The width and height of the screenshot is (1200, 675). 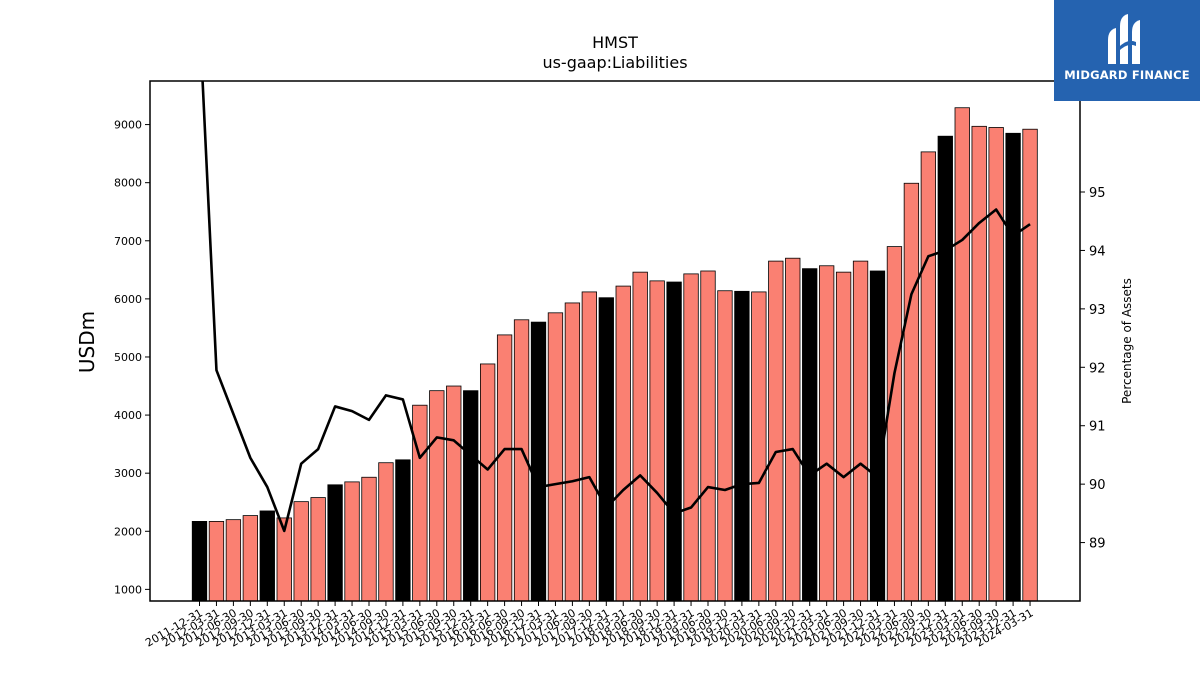 I want to click on y-tick-label: 3000, so click(x=128, y=473).